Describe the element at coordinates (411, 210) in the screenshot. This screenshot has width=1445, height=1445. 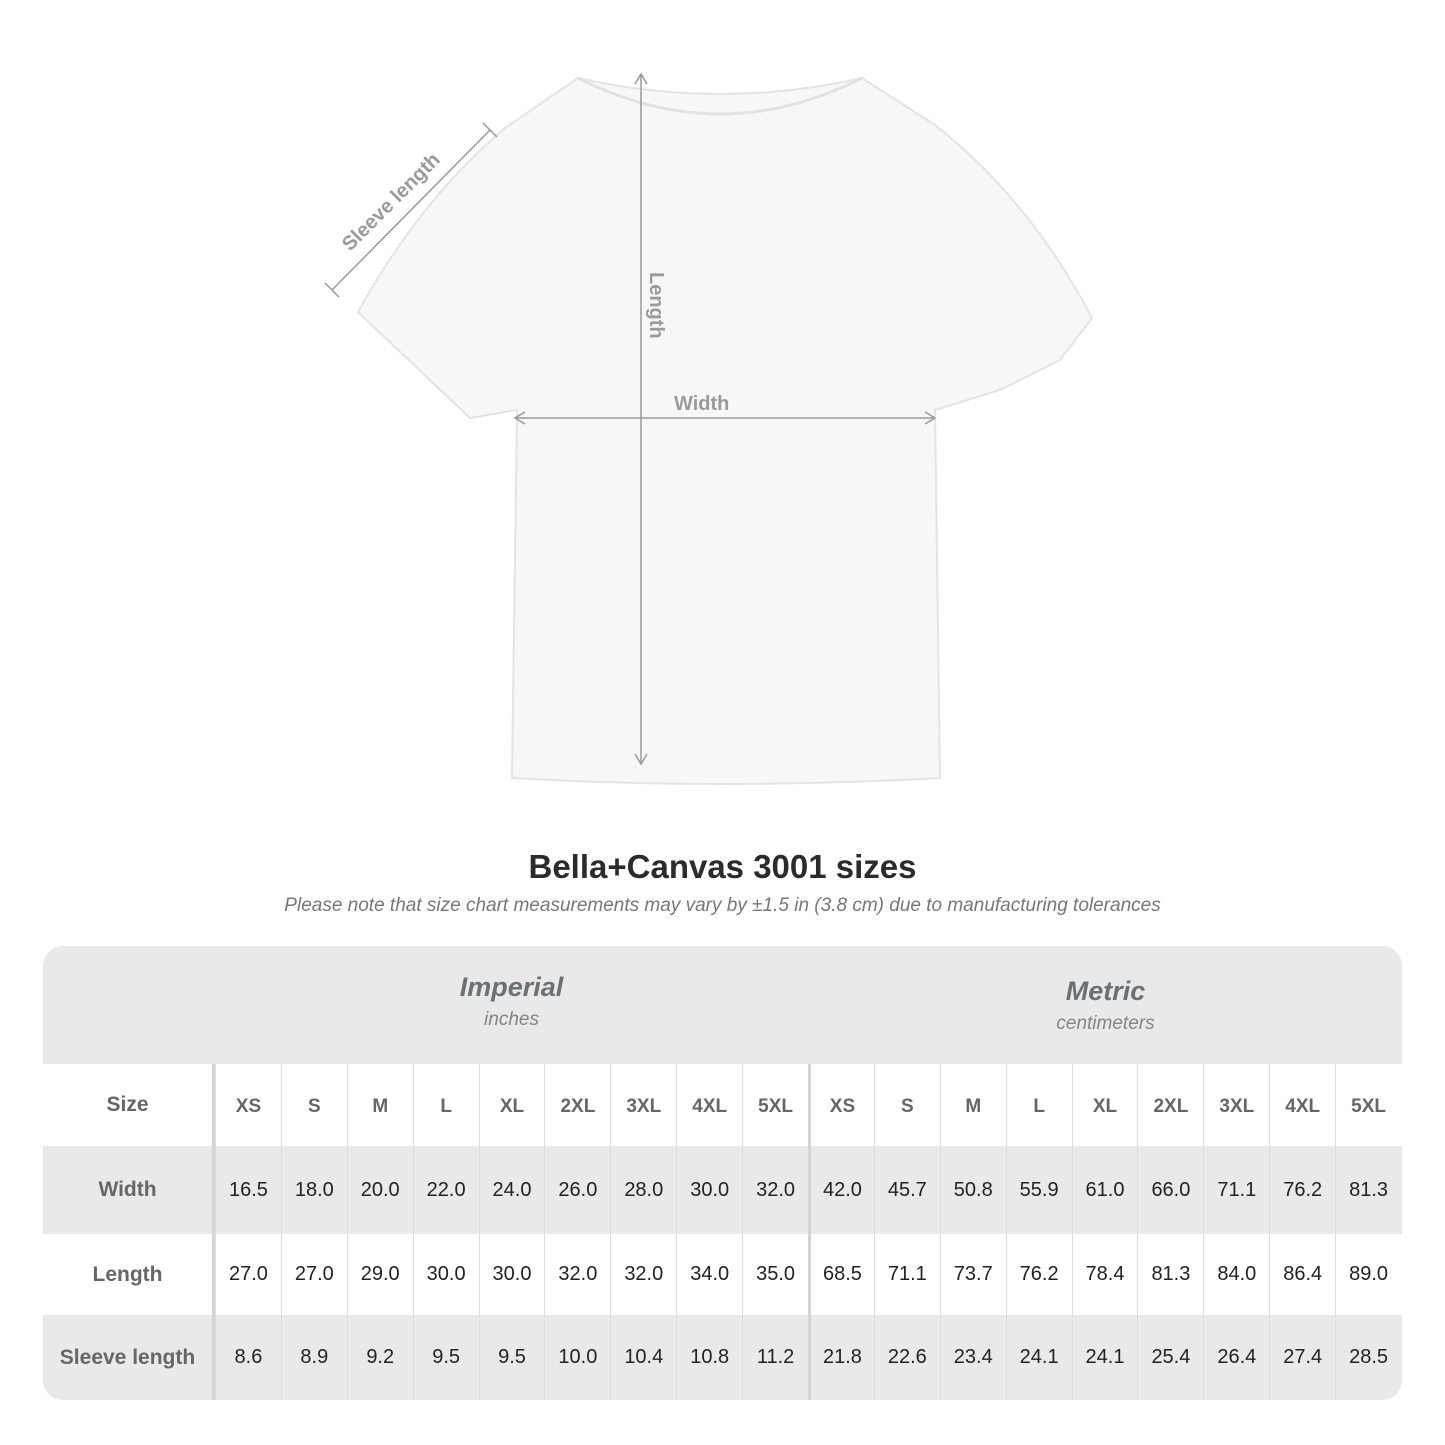
I see `sleeve-arrow` at that location.